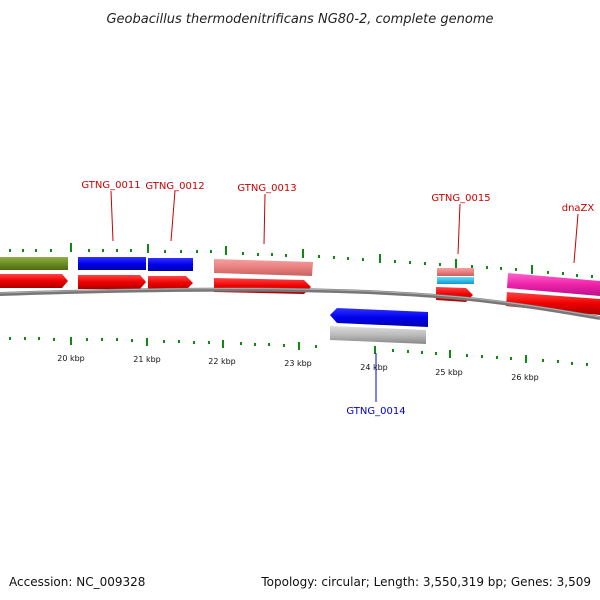 Image resolution: width=600 pixels, height=600 pixels. Describe the element at coordinates (298, 351) in the screenshot. I see `inner-tick-row` at that location.